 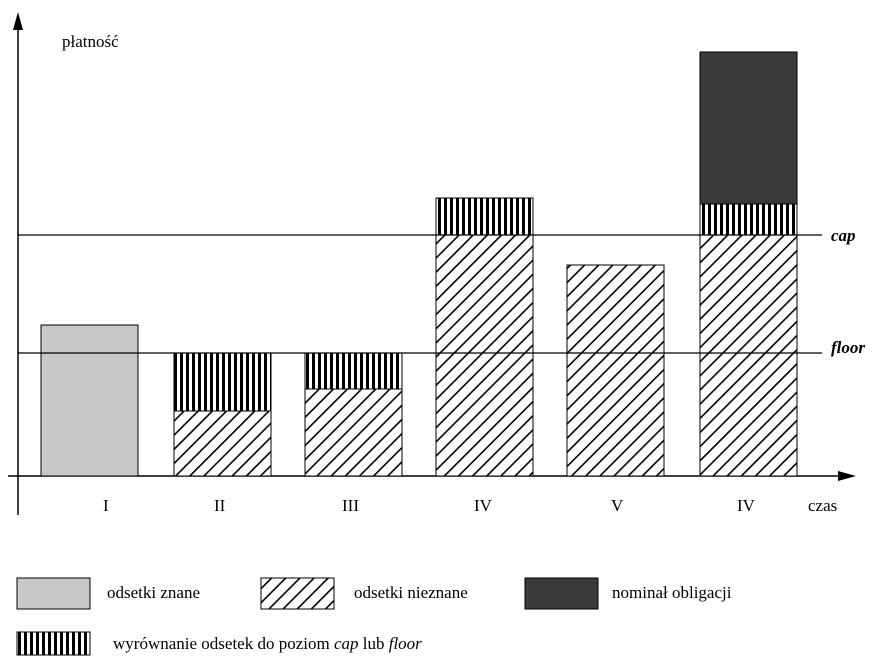 I want to click on bar-last-adjustment, so click(x=748, y=219).